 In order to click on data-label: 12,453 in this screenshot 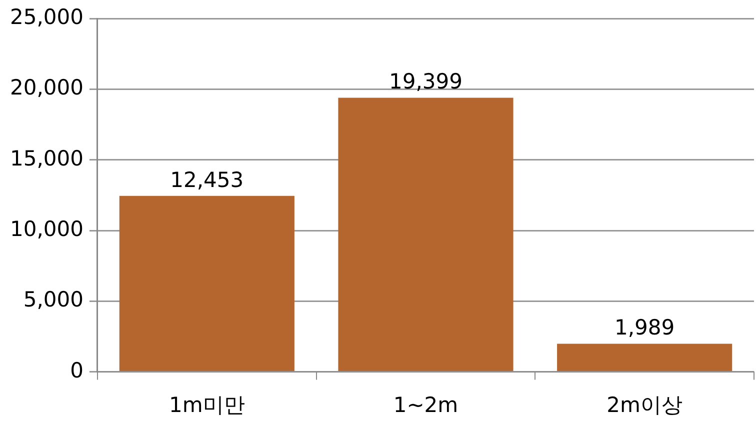, I will do `click(207, 180)`.